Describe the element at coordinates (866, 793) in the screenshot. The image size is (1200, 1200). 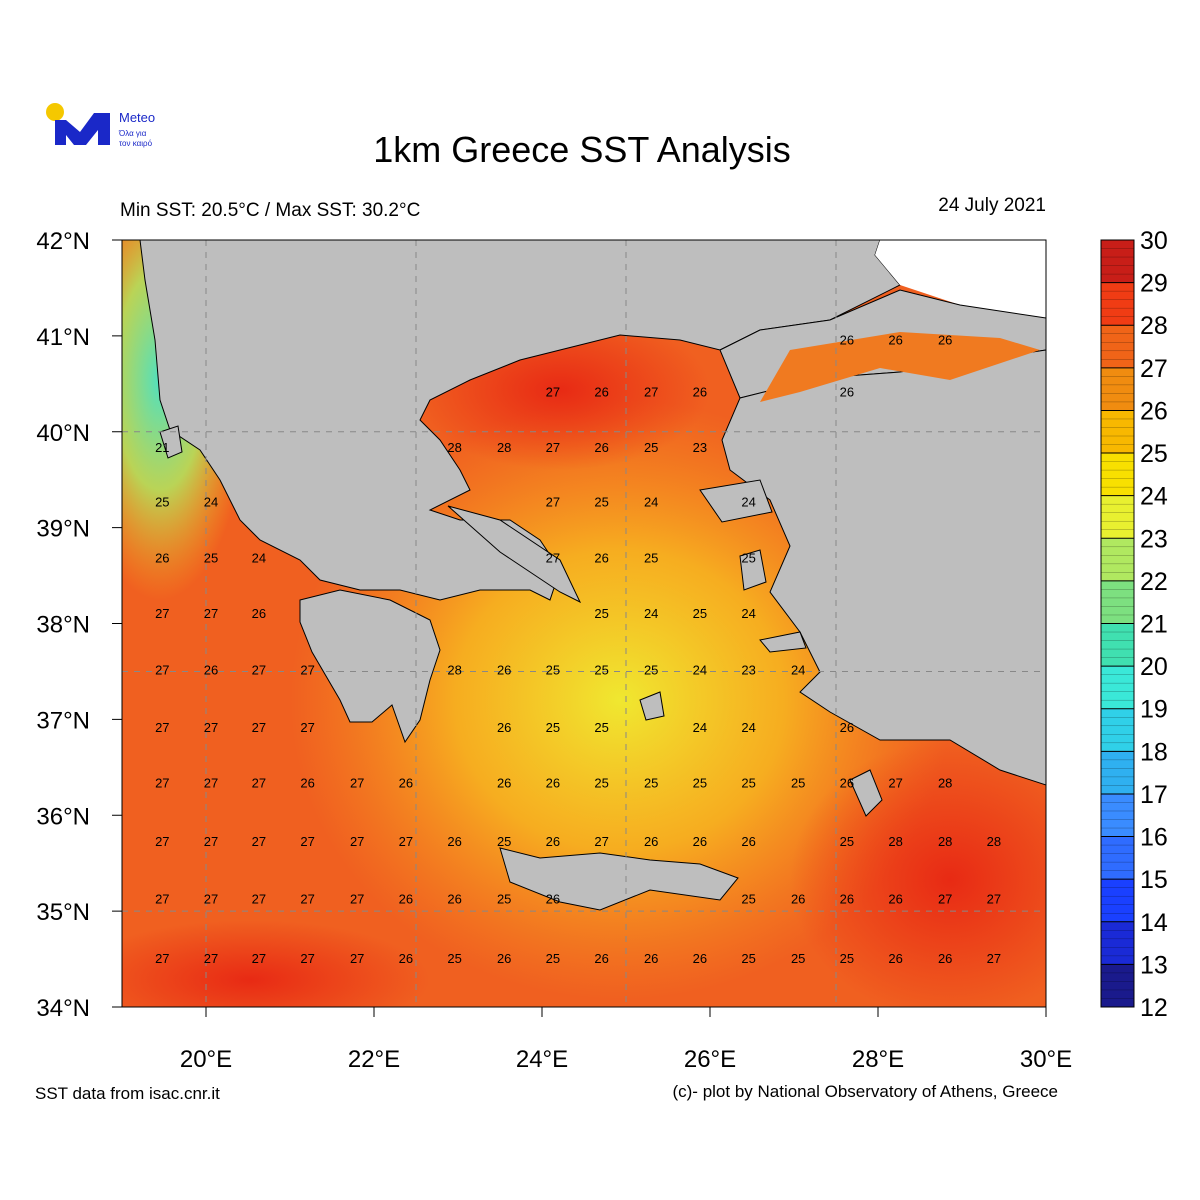
I see `land-rhodes` at that location.